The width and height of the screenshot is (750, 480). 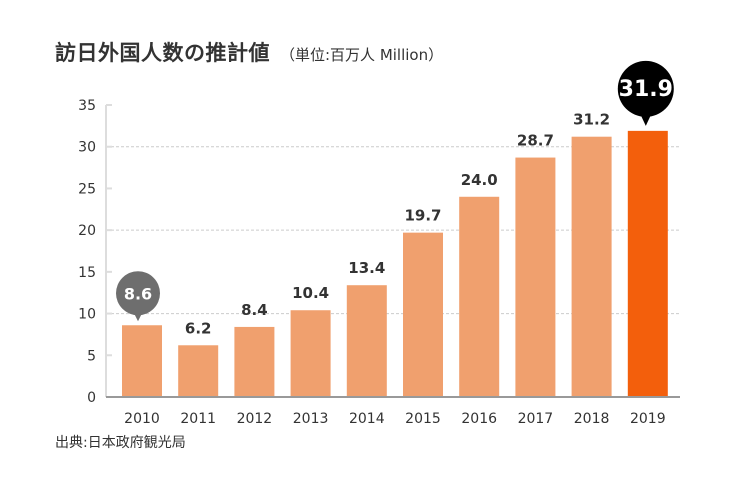 What do you see at coordinates (255, 419) in the screenshot?
I see `x-tick-label: 2012` at bounding box center [255, 419].